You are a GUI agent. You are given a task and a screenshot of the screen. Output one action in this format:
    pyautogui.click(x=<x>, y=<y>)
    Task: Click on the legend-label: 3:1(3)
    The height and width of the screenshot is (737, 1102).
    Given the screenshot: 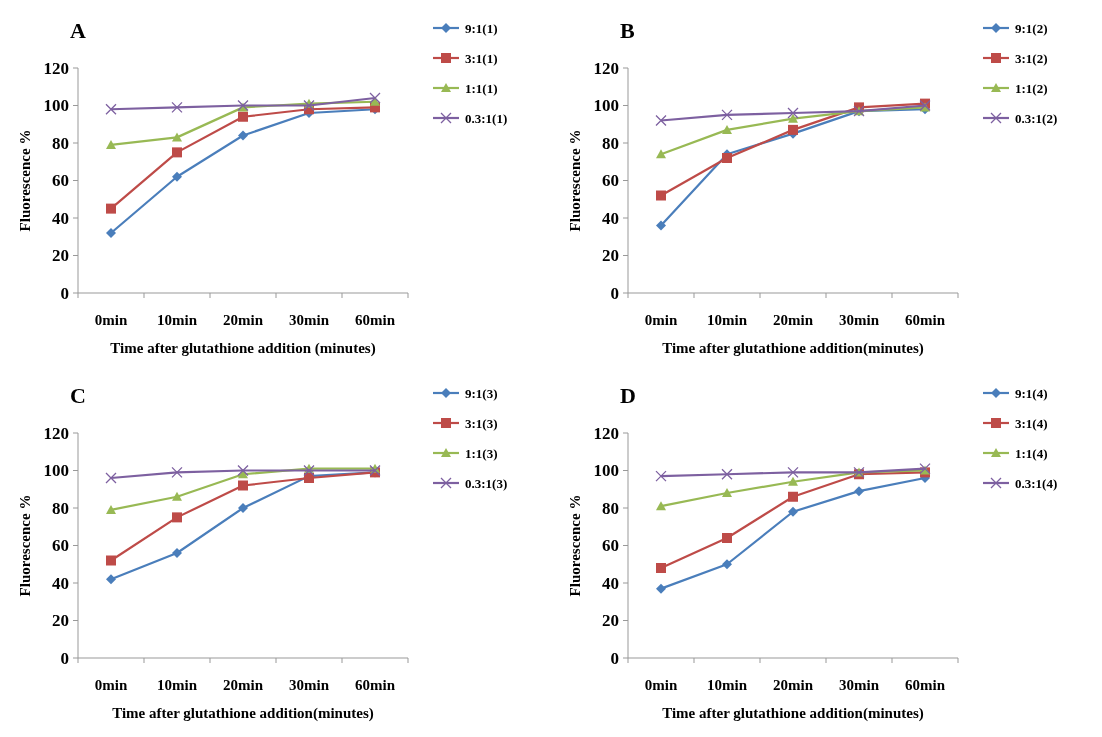 What is the action you would take?
    pyautogui.click(x=481, y=423)
    